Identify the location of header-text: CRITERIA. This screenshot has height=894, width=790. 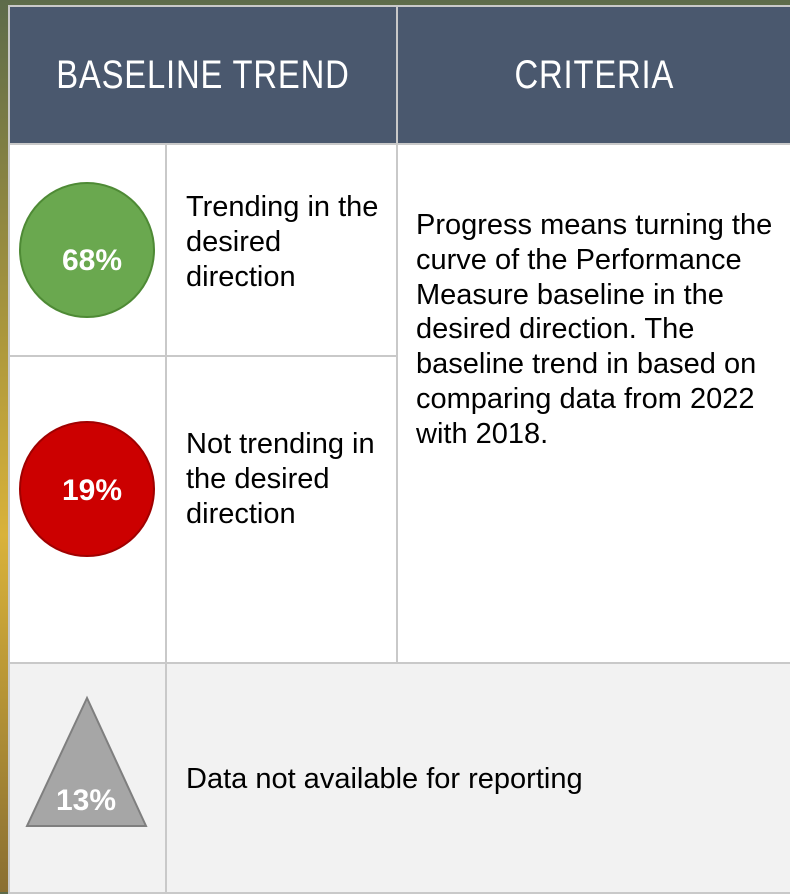
(594, 74).